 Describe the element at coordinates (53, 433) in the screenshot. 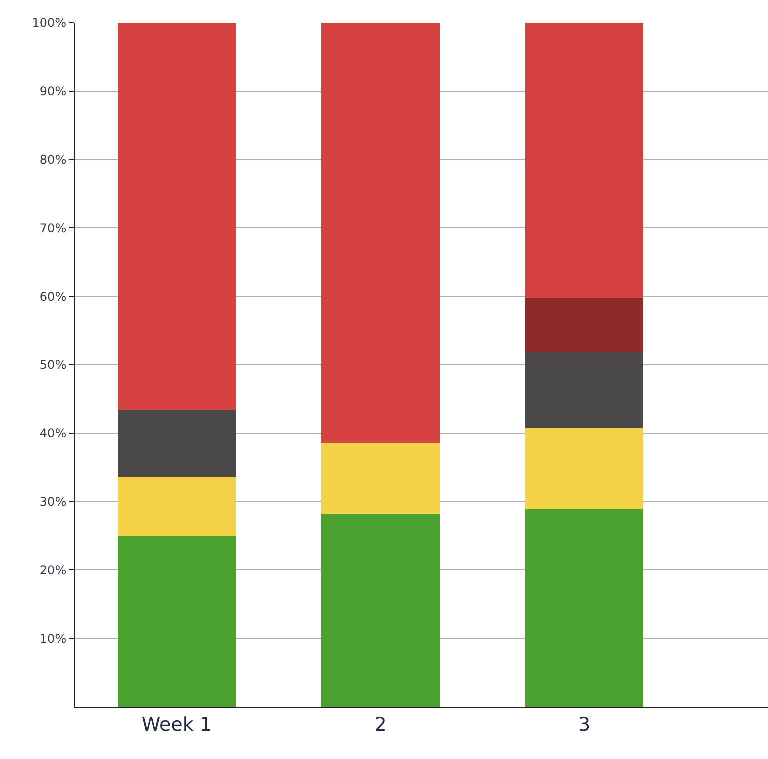

I see `y-tick-label: 40%` at that location.